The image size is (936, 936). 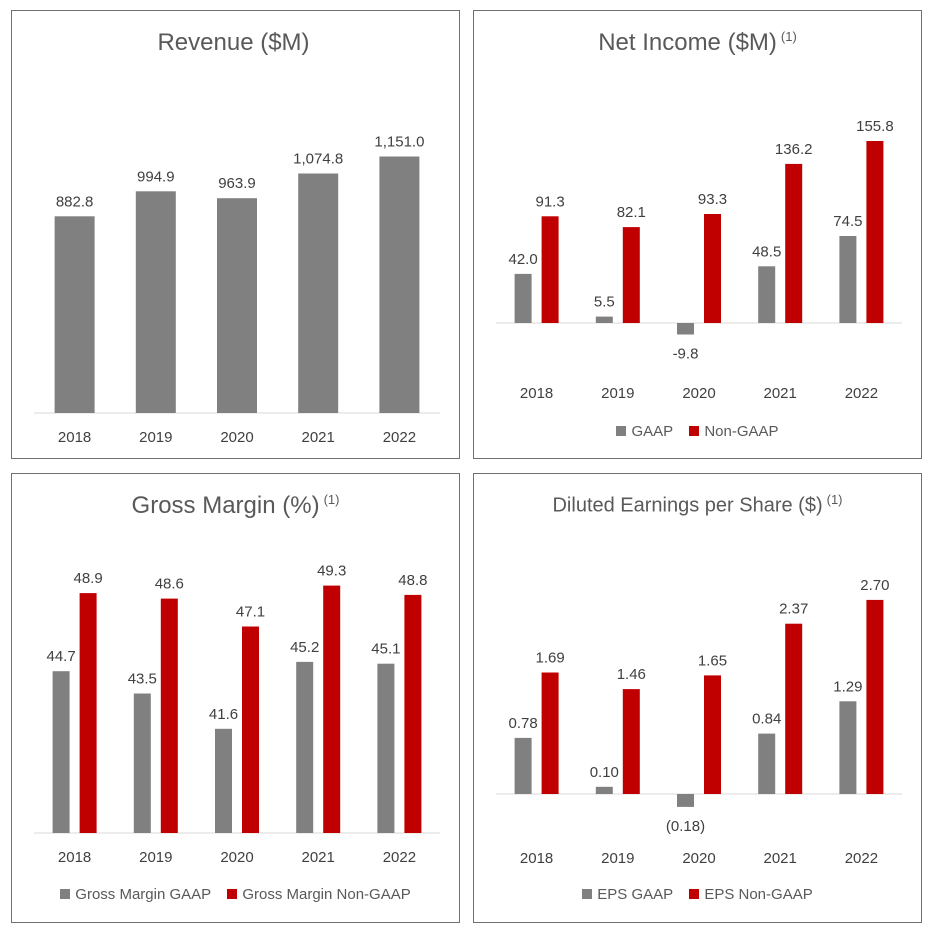 What do you see at coordinates (847, 221) in the screenshot?
I see `data-label-net-income-gaap-2022: 74.5` at bounding box center [847, 221].